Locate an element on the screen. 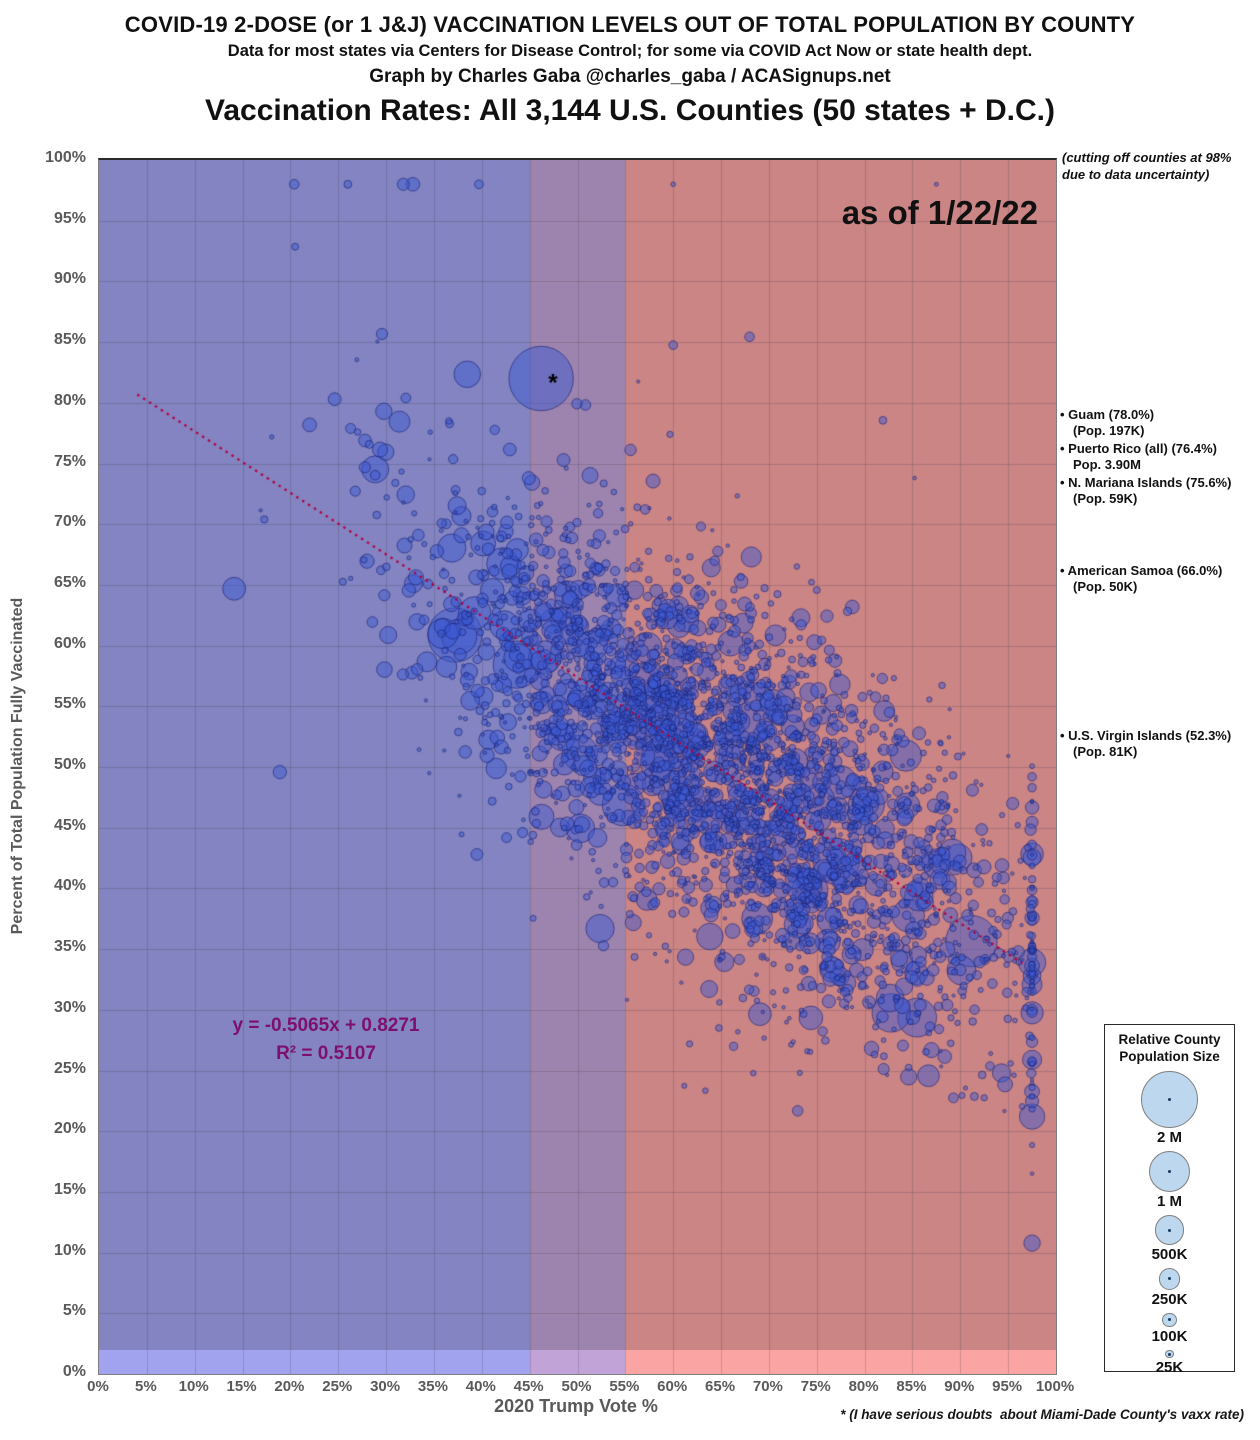  x-tick-label: 75% is located at coordinates (815, 1386).